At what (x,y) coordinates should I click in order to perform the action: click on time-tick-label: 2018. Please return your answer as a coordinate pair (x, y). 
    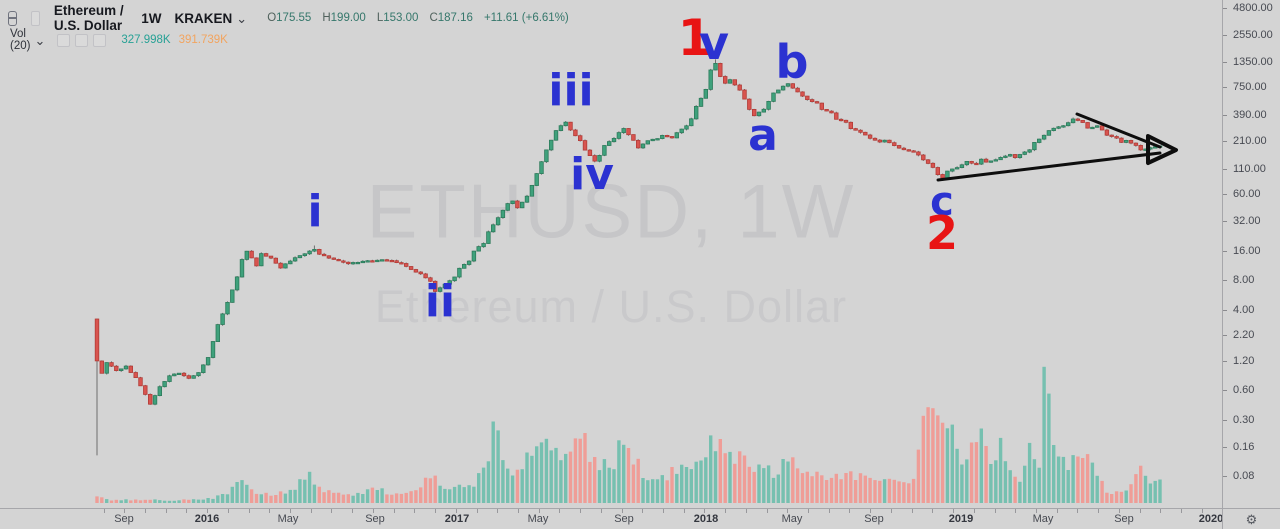
    Looking at the image, I should click on (706, 519).